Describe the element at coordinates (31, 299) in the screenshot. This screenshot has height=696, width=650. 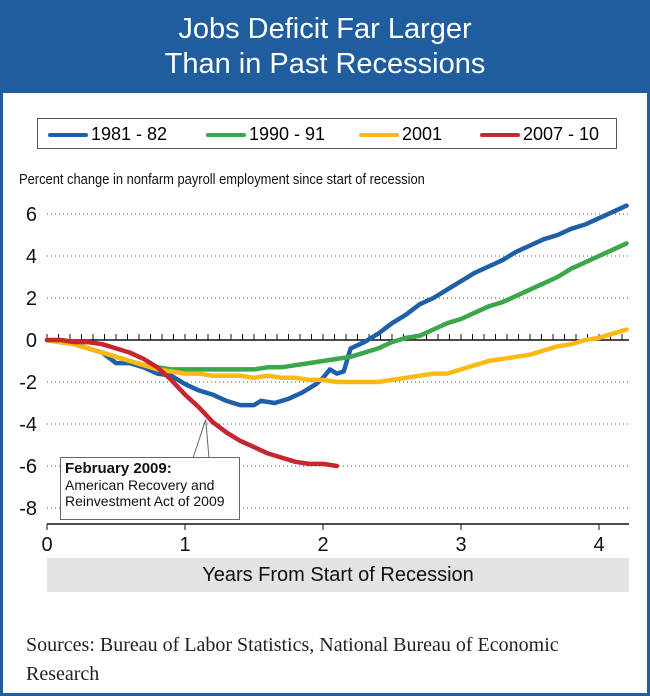
I see `y-tick-label: 2` at that location.